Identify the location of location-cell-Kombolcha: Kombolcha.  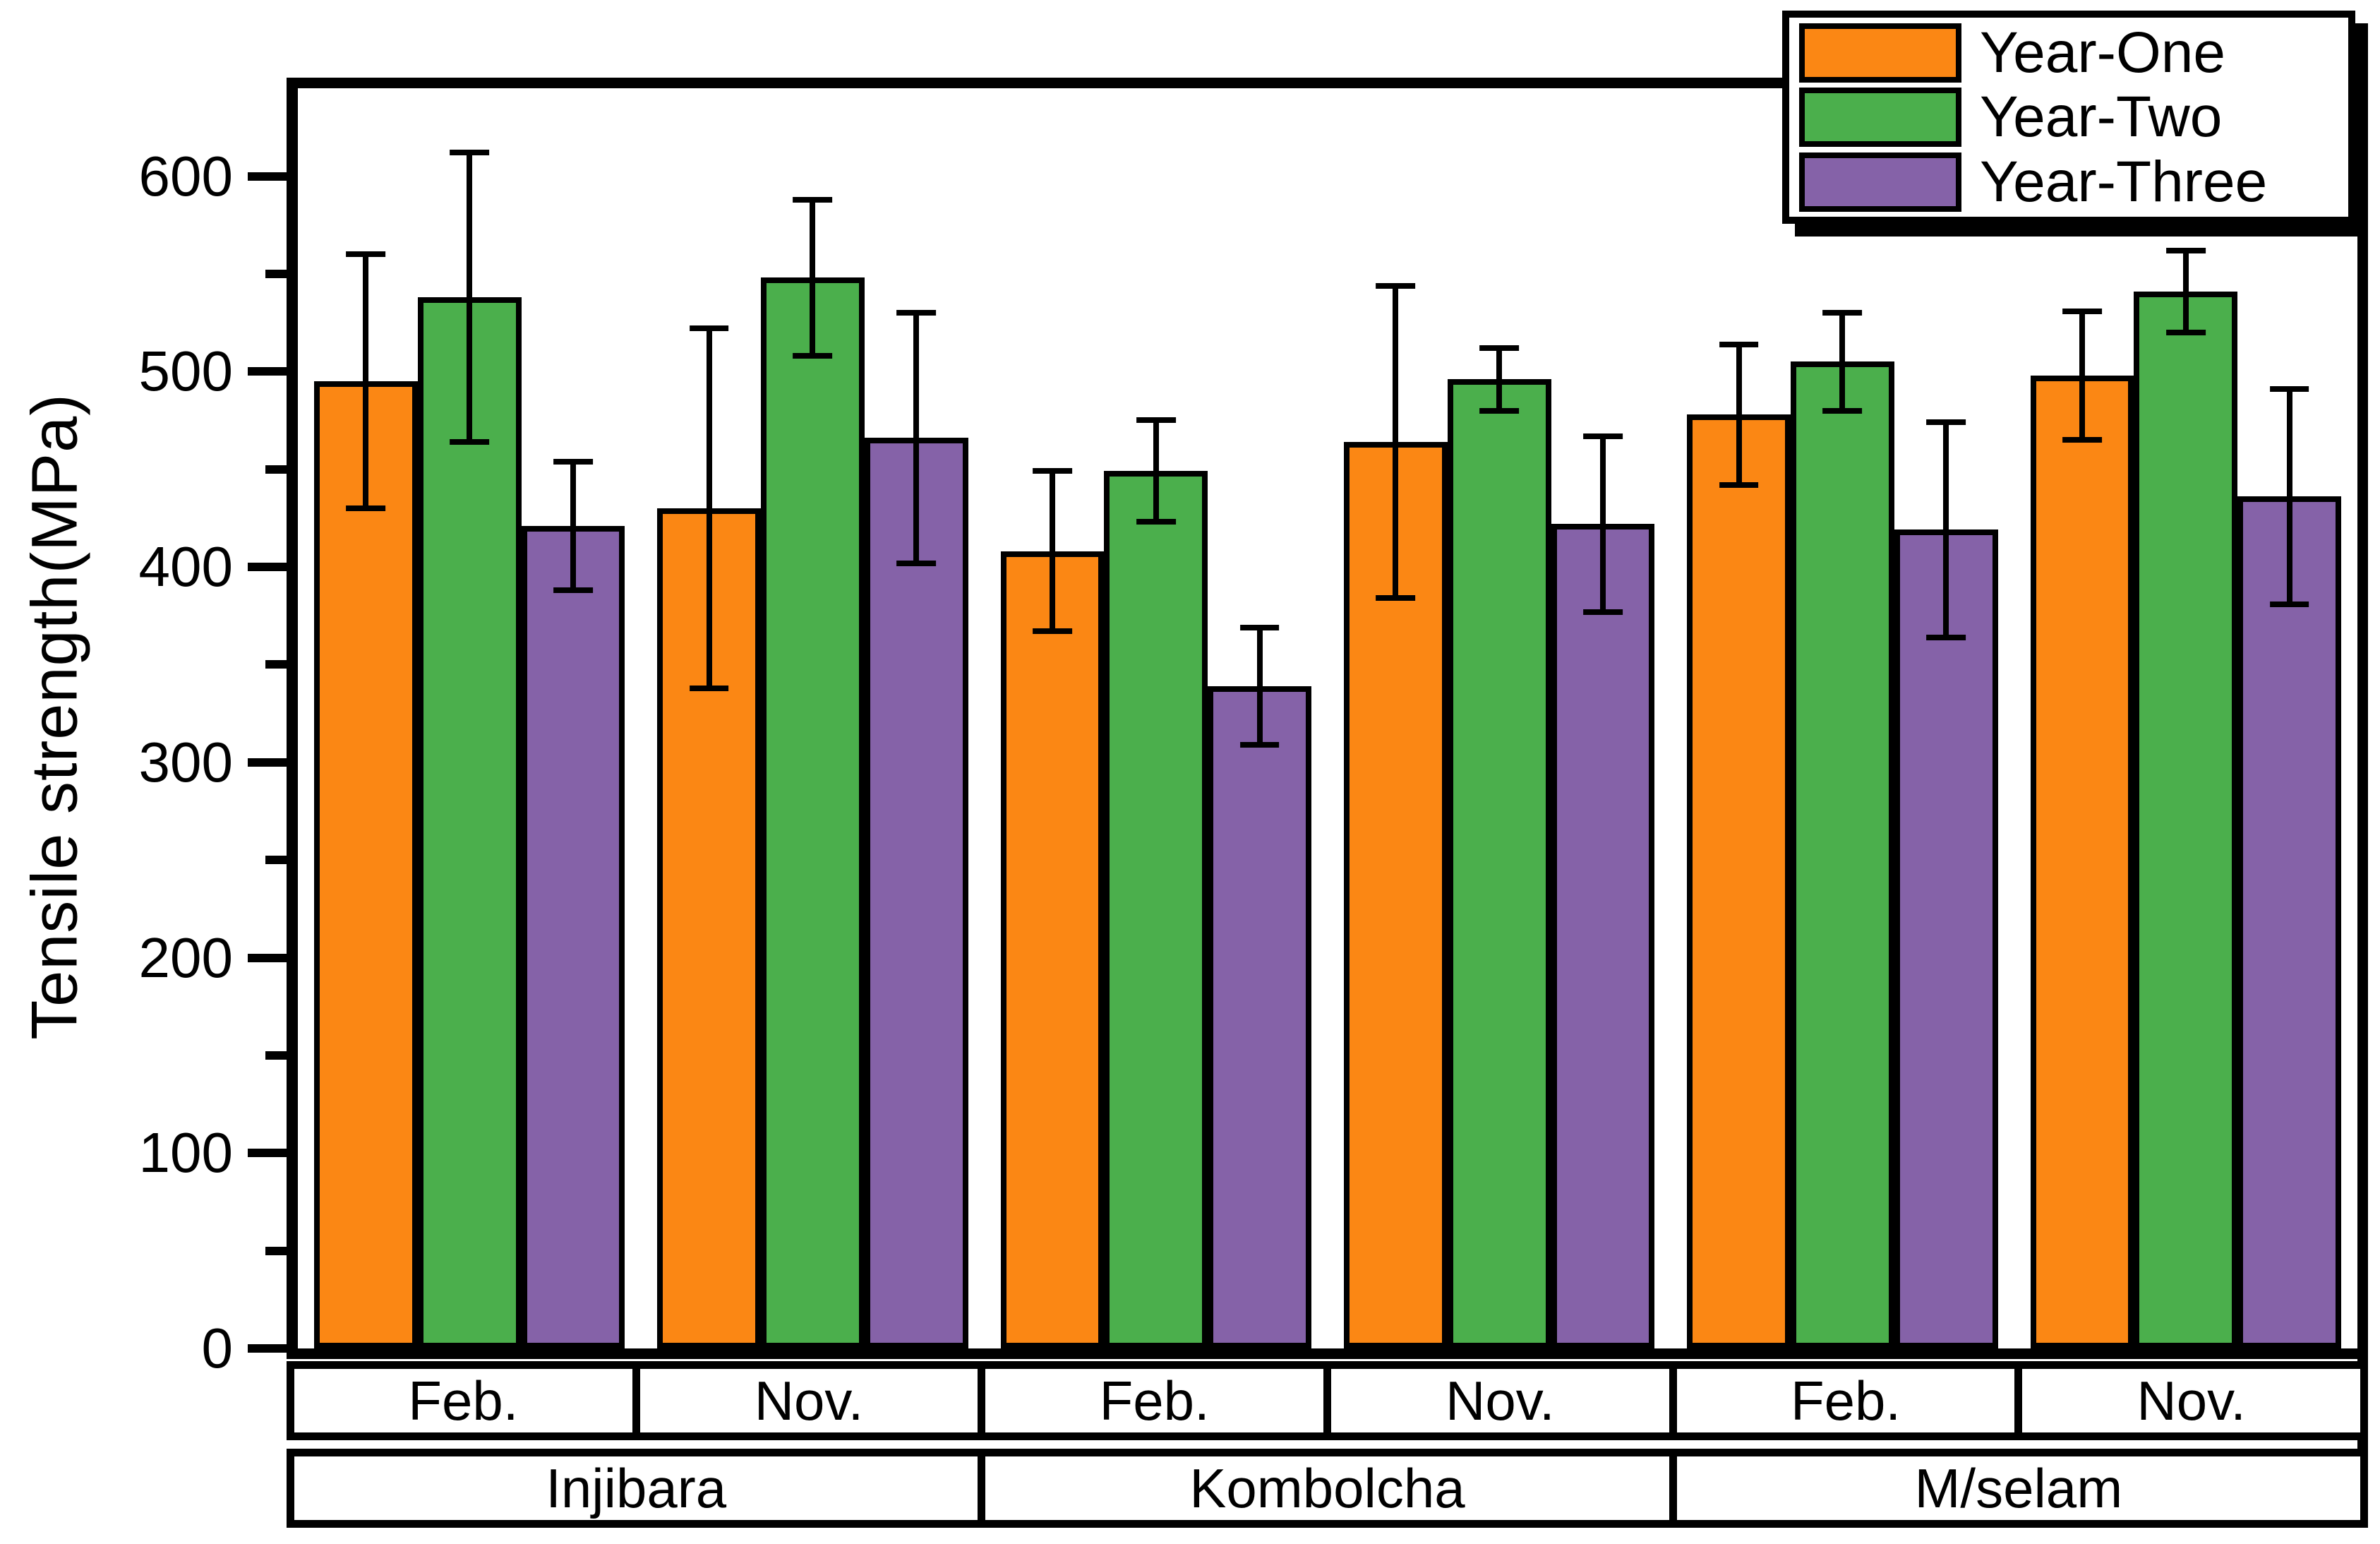
(1327, 1488).